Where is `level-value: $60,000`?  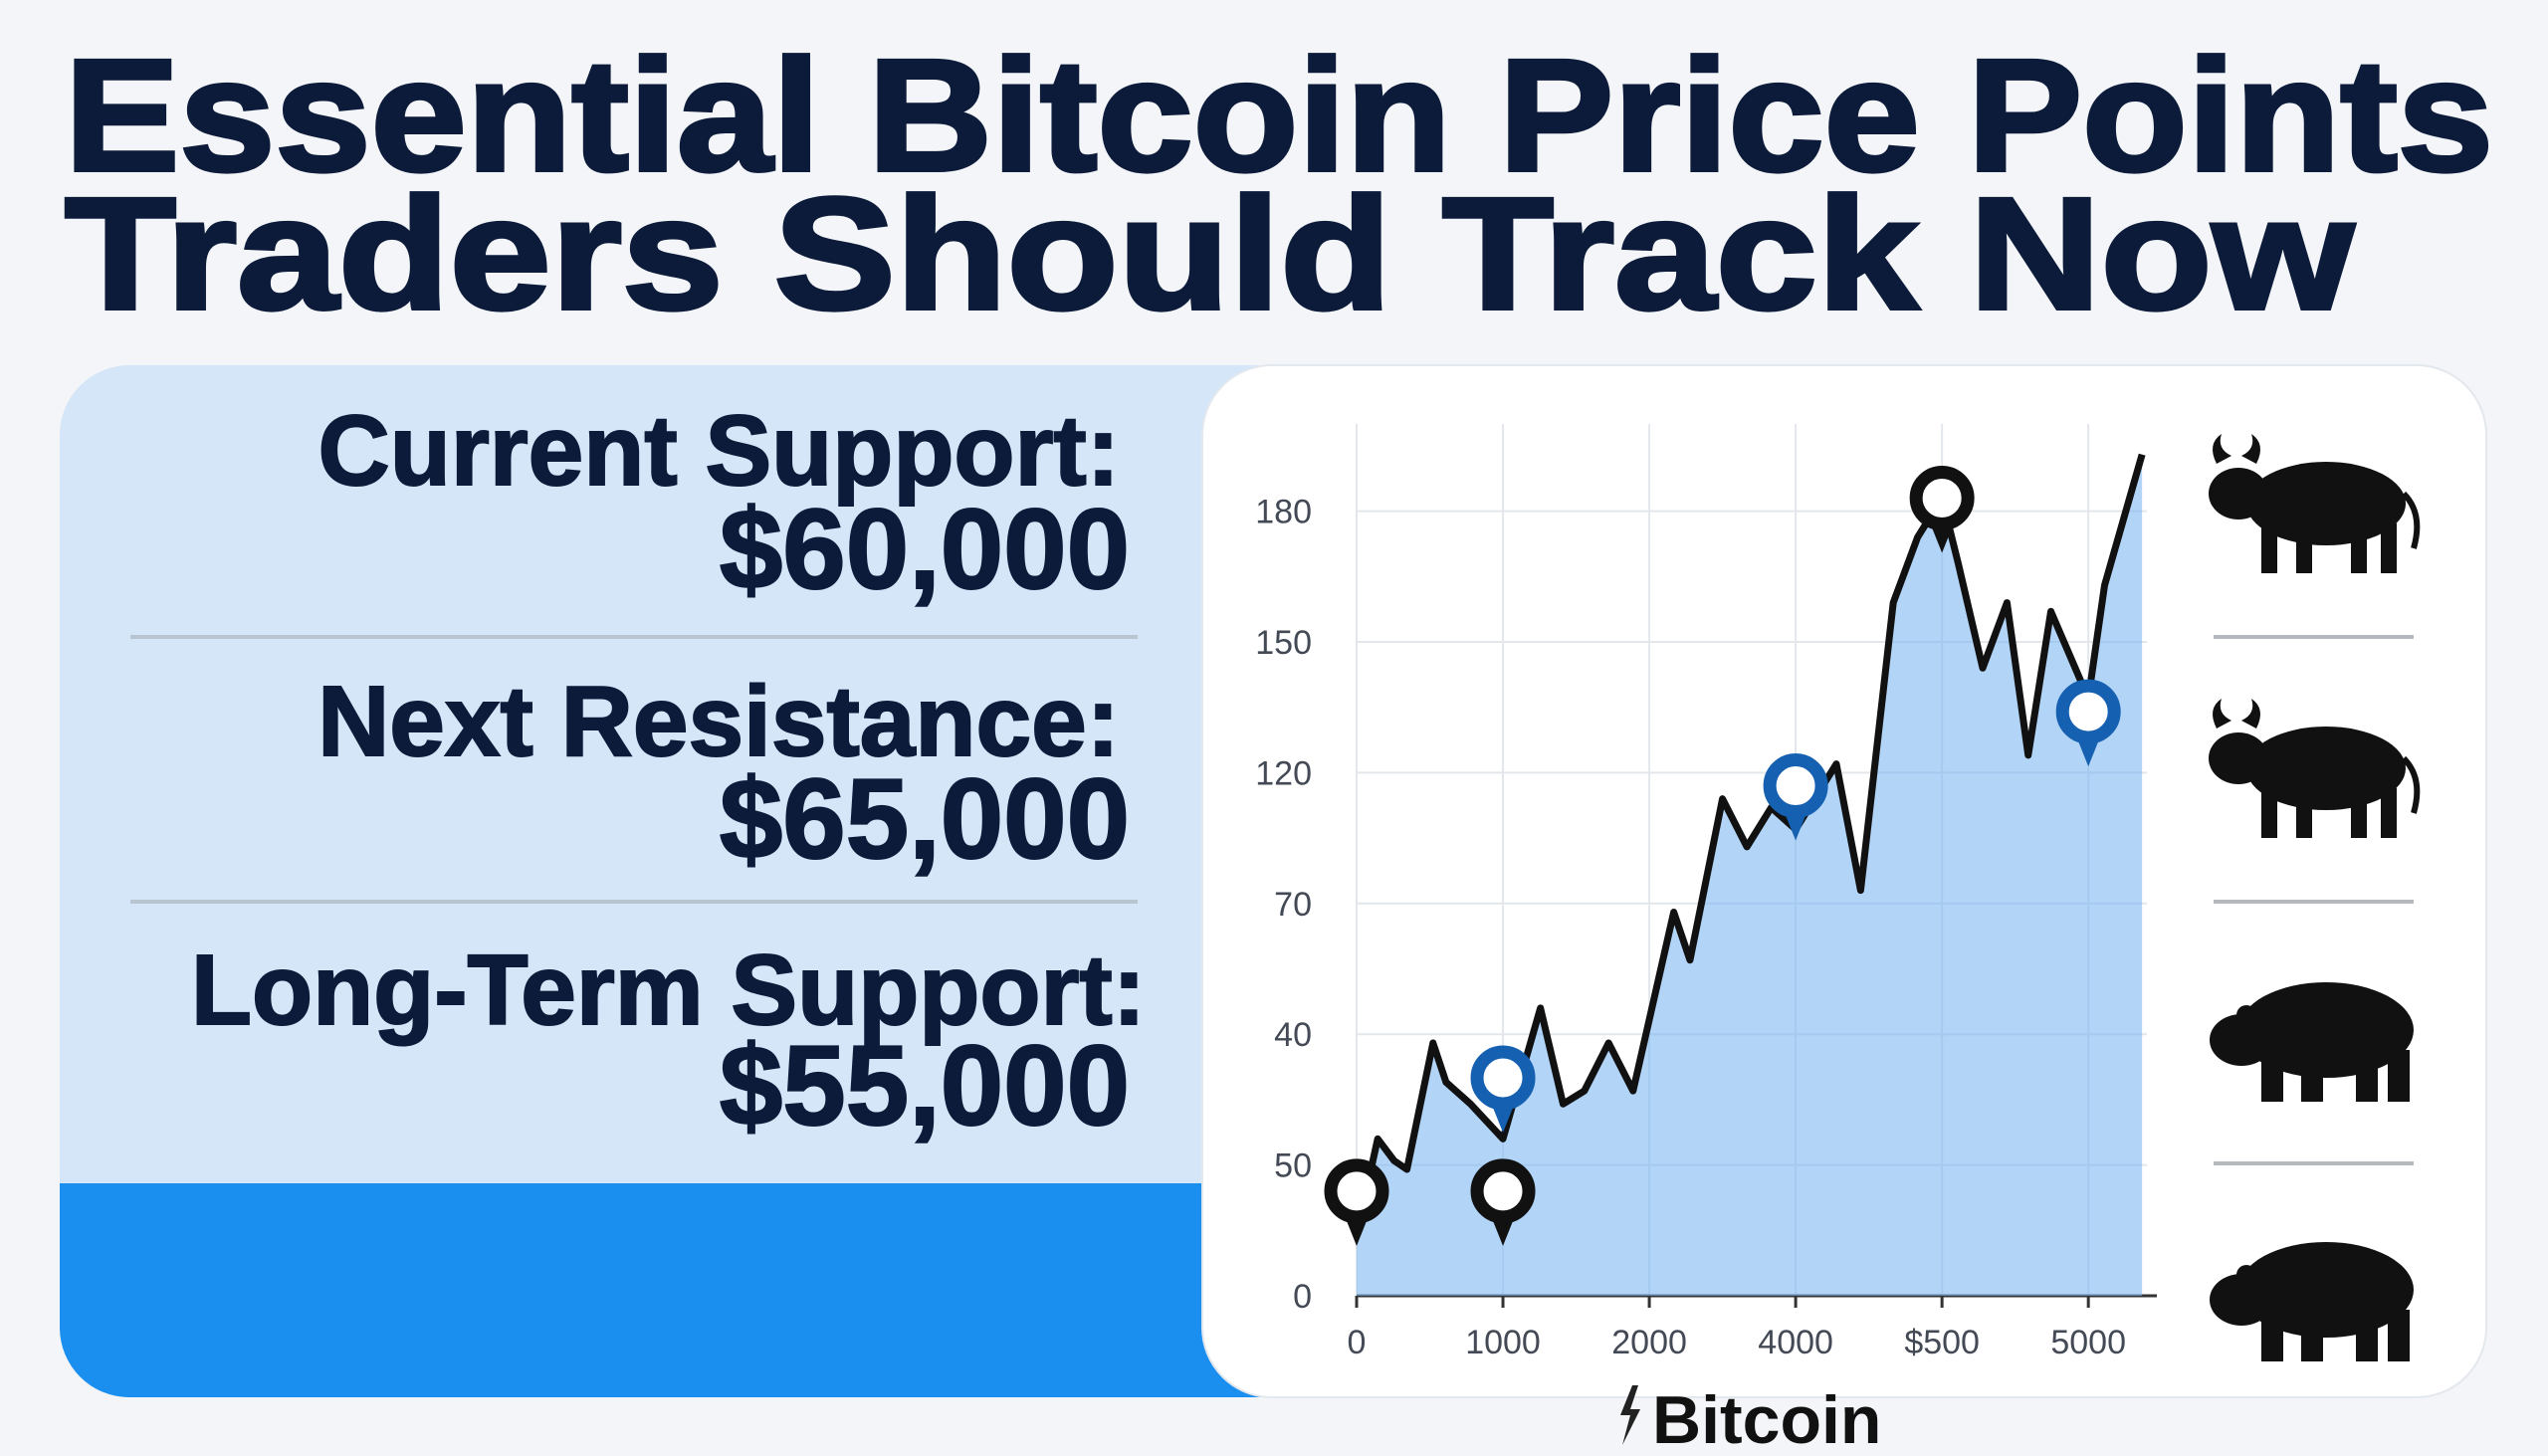 level-value: $60,000 is located at coordinates (925, 550).